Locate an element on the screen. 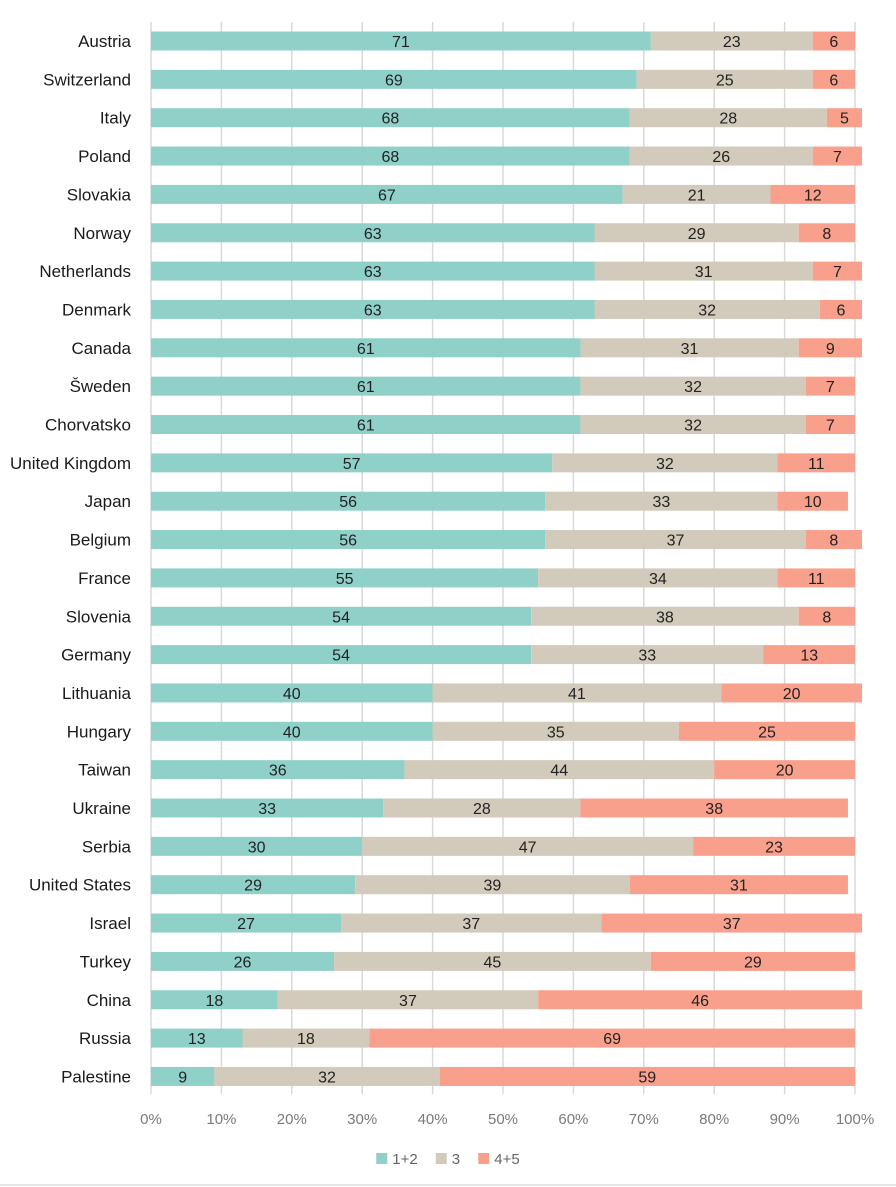  bar-row: 54 38 8 is located at coordinates (503, 616).